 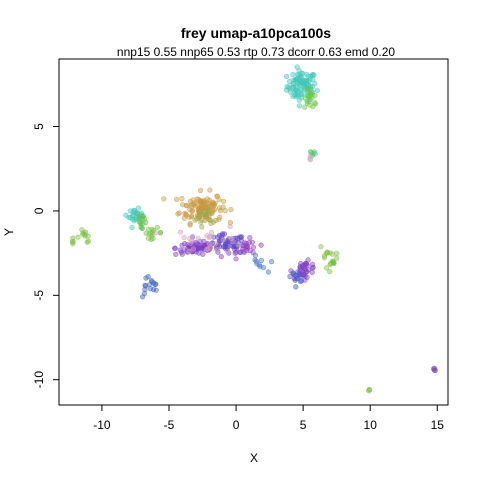 What do you see at coordinates (371, 425) in the screenshot?
I see `x-tick-label: 10` at bounding box center [371, 425].